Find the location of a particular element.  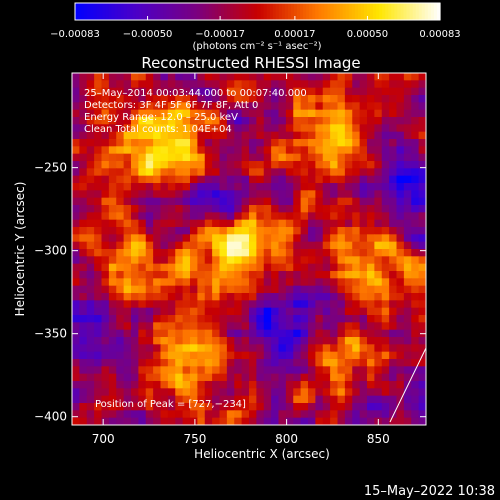

colorbar-tick-label: −0.00050 is located at coordinates (148, 34).